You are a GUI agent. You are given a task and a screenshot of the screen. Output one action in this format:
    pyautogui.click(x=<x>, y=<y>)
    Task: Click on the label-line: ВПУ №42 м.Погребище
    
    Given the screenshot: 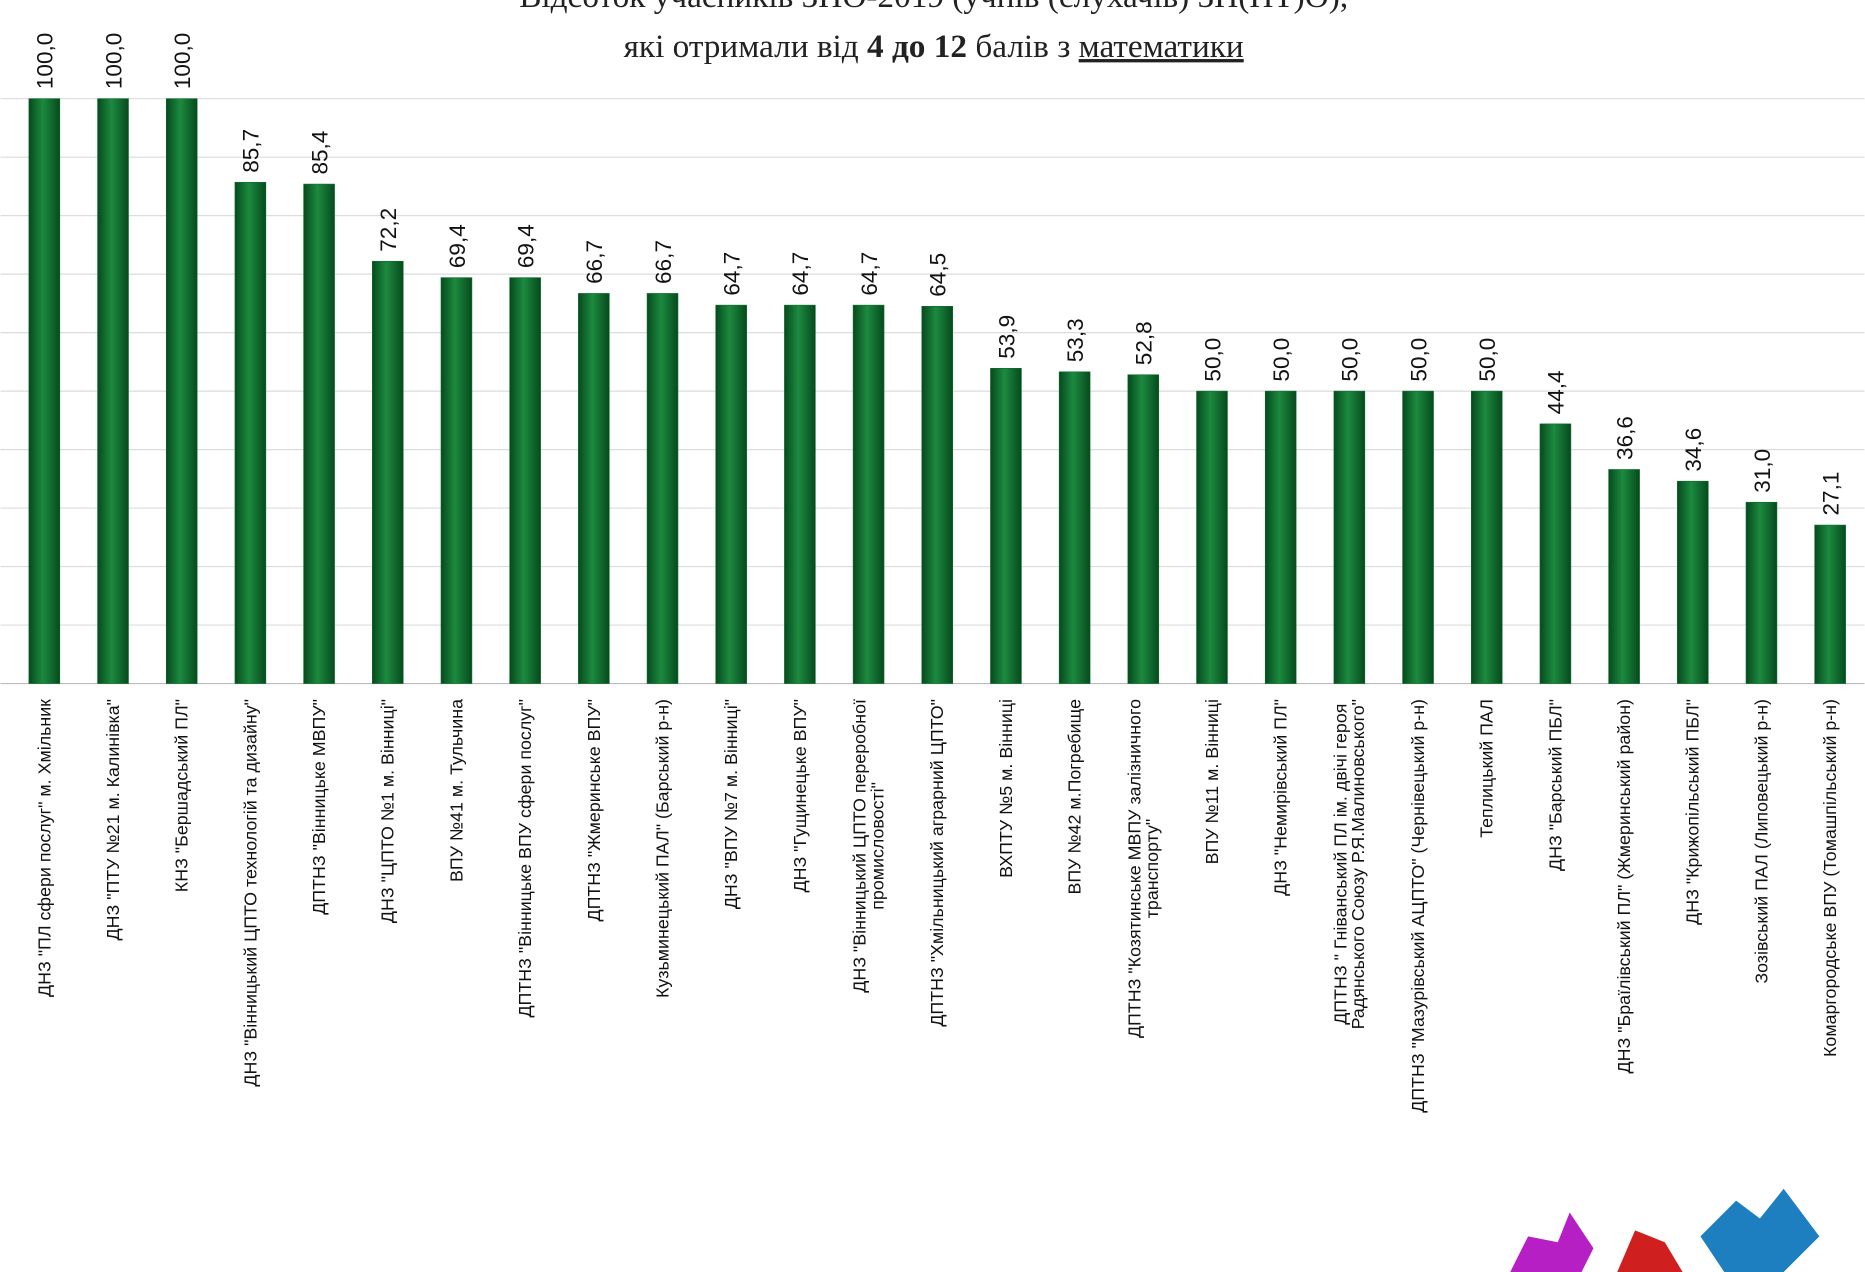 What is the action you would take?
    pyautogui.click(x=1075, y=797)
    